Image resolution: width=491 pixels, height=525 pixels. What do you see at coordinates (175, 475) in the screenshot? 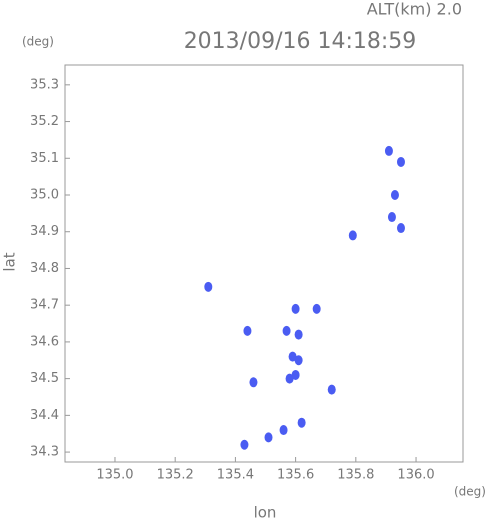
I see `x-tick-label: 135.2` at bounding box center [175, 475].